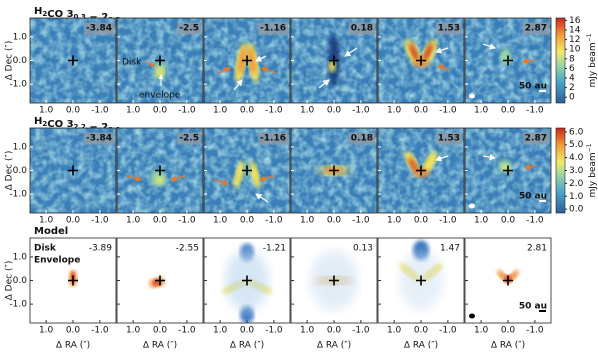 The width and height of the screenshot is (598, 357). Describe the element at coordinates (472, 206) in the screenshot. I see `beam` at that location.